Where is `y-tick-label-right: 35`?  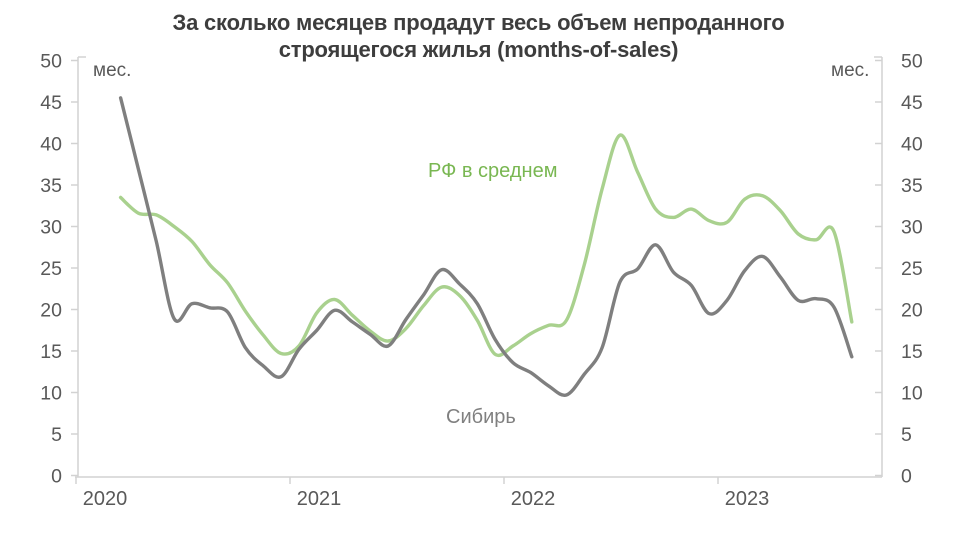 y-tick-label-right: 35 is located at coordinates (912, 186).